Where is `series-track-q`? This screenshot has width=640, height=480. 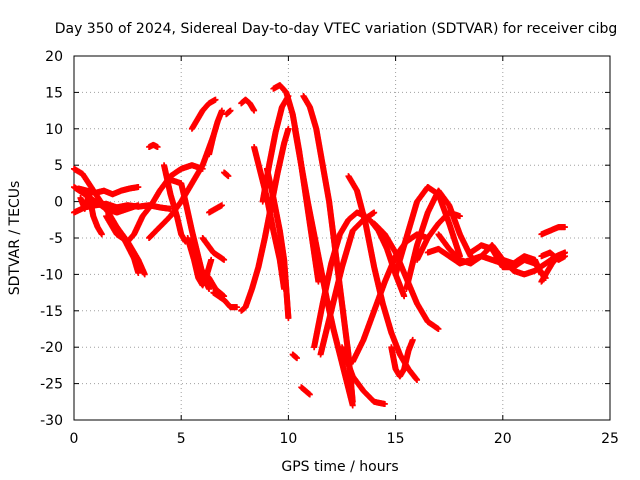
series-track-q is located at coordinates (215, 132).